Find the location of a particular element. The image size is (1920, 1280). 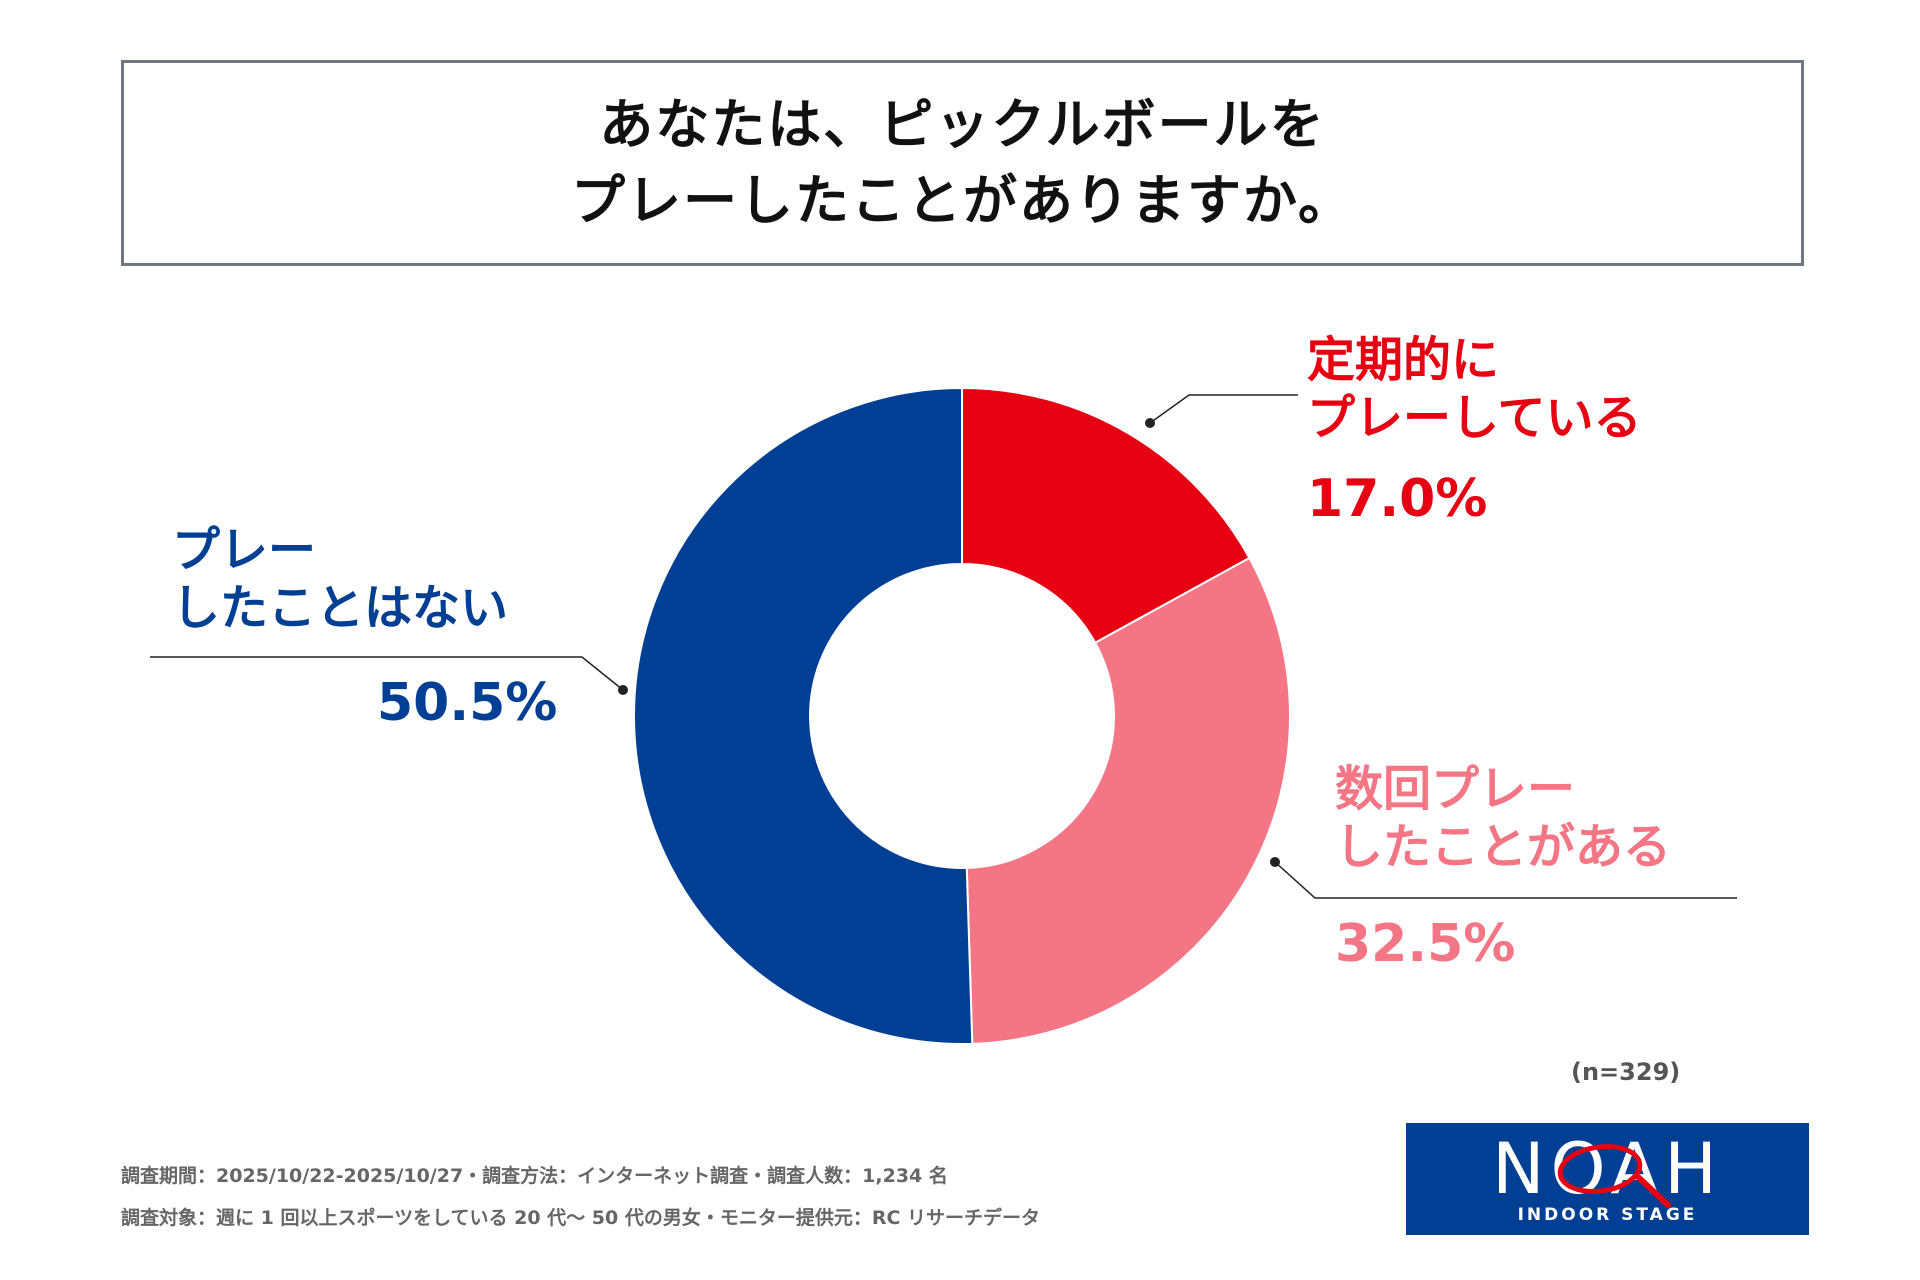

label-played-few-times: 数回プレー したことがある 32.5% is located at coordinates (1503, 867).